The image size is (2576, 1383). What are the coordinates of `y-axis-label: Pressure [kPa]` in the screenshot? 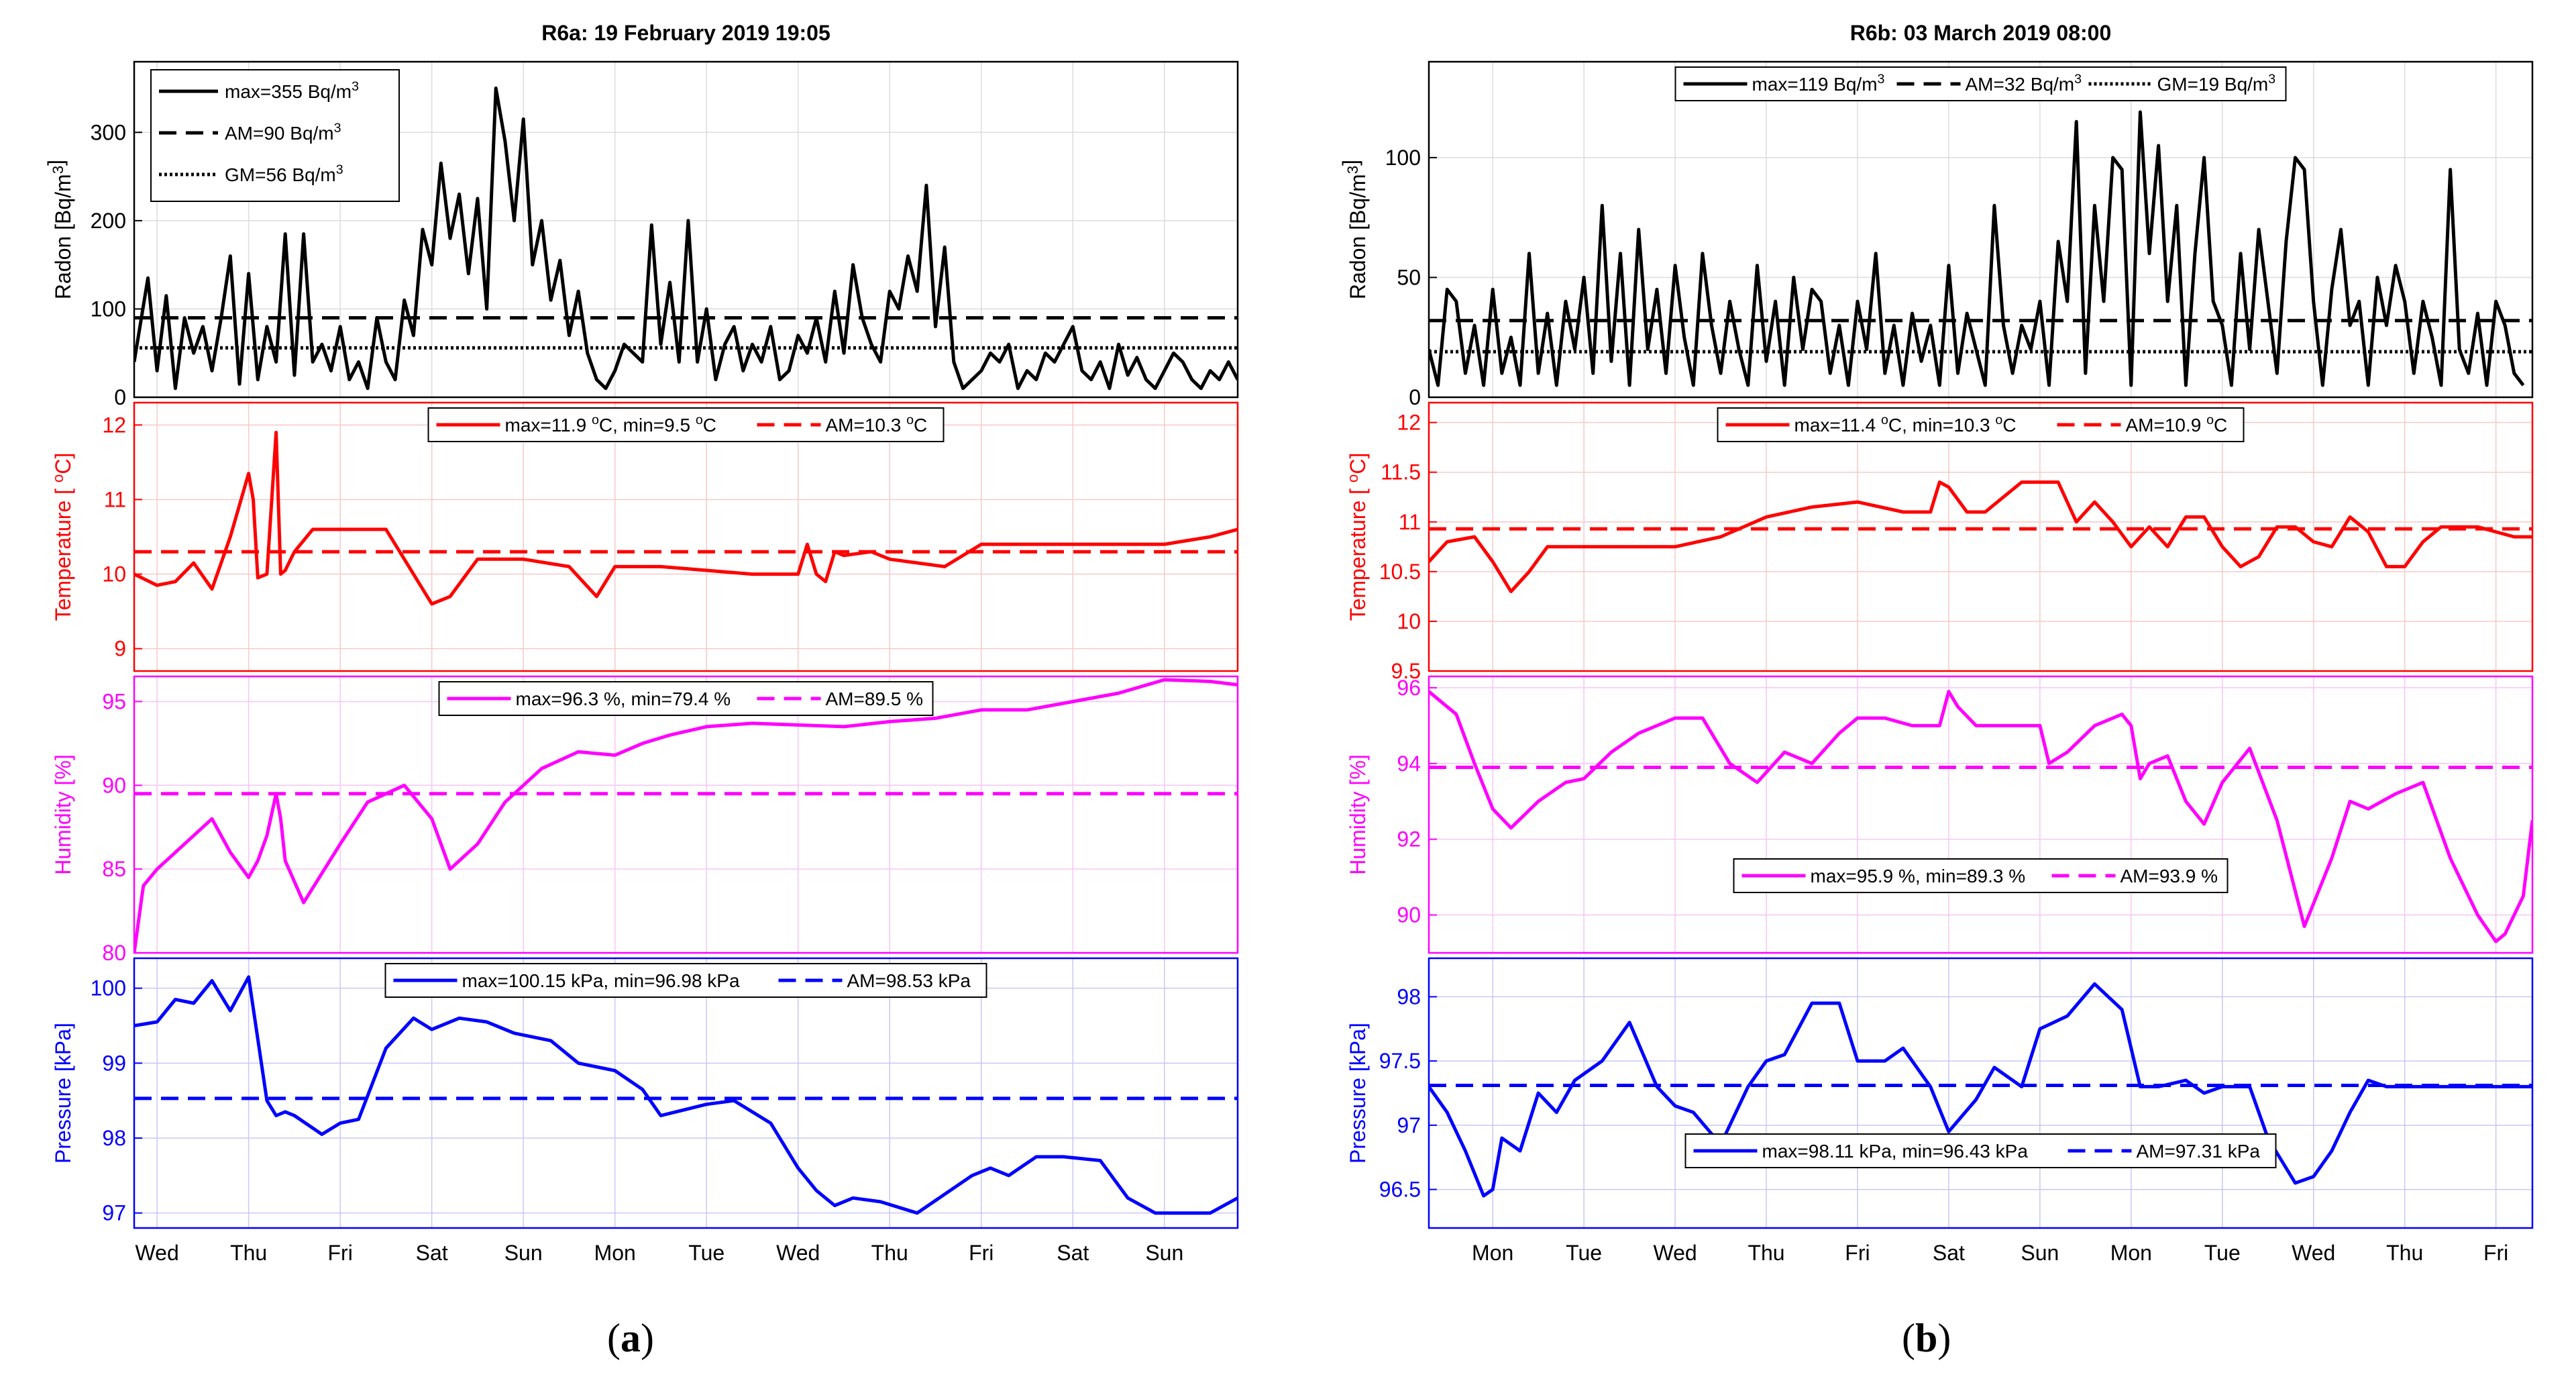 It's located at (1358, 1093).